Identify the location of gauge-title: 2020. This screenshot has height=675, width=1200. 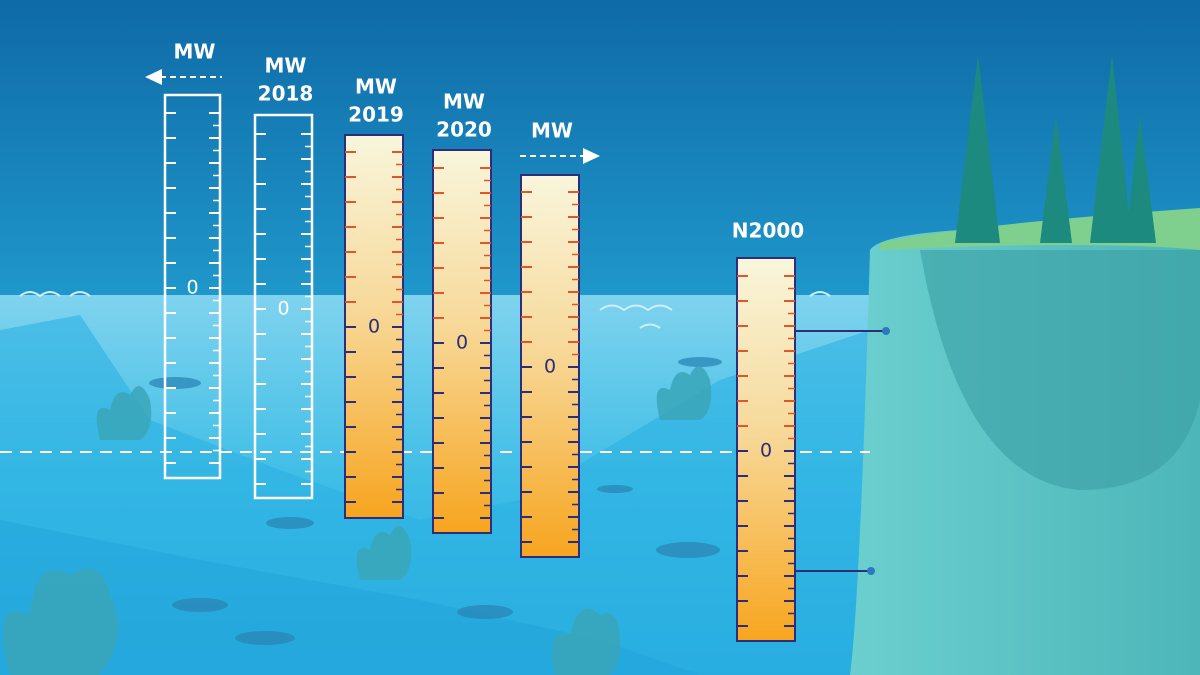
(464, 130).